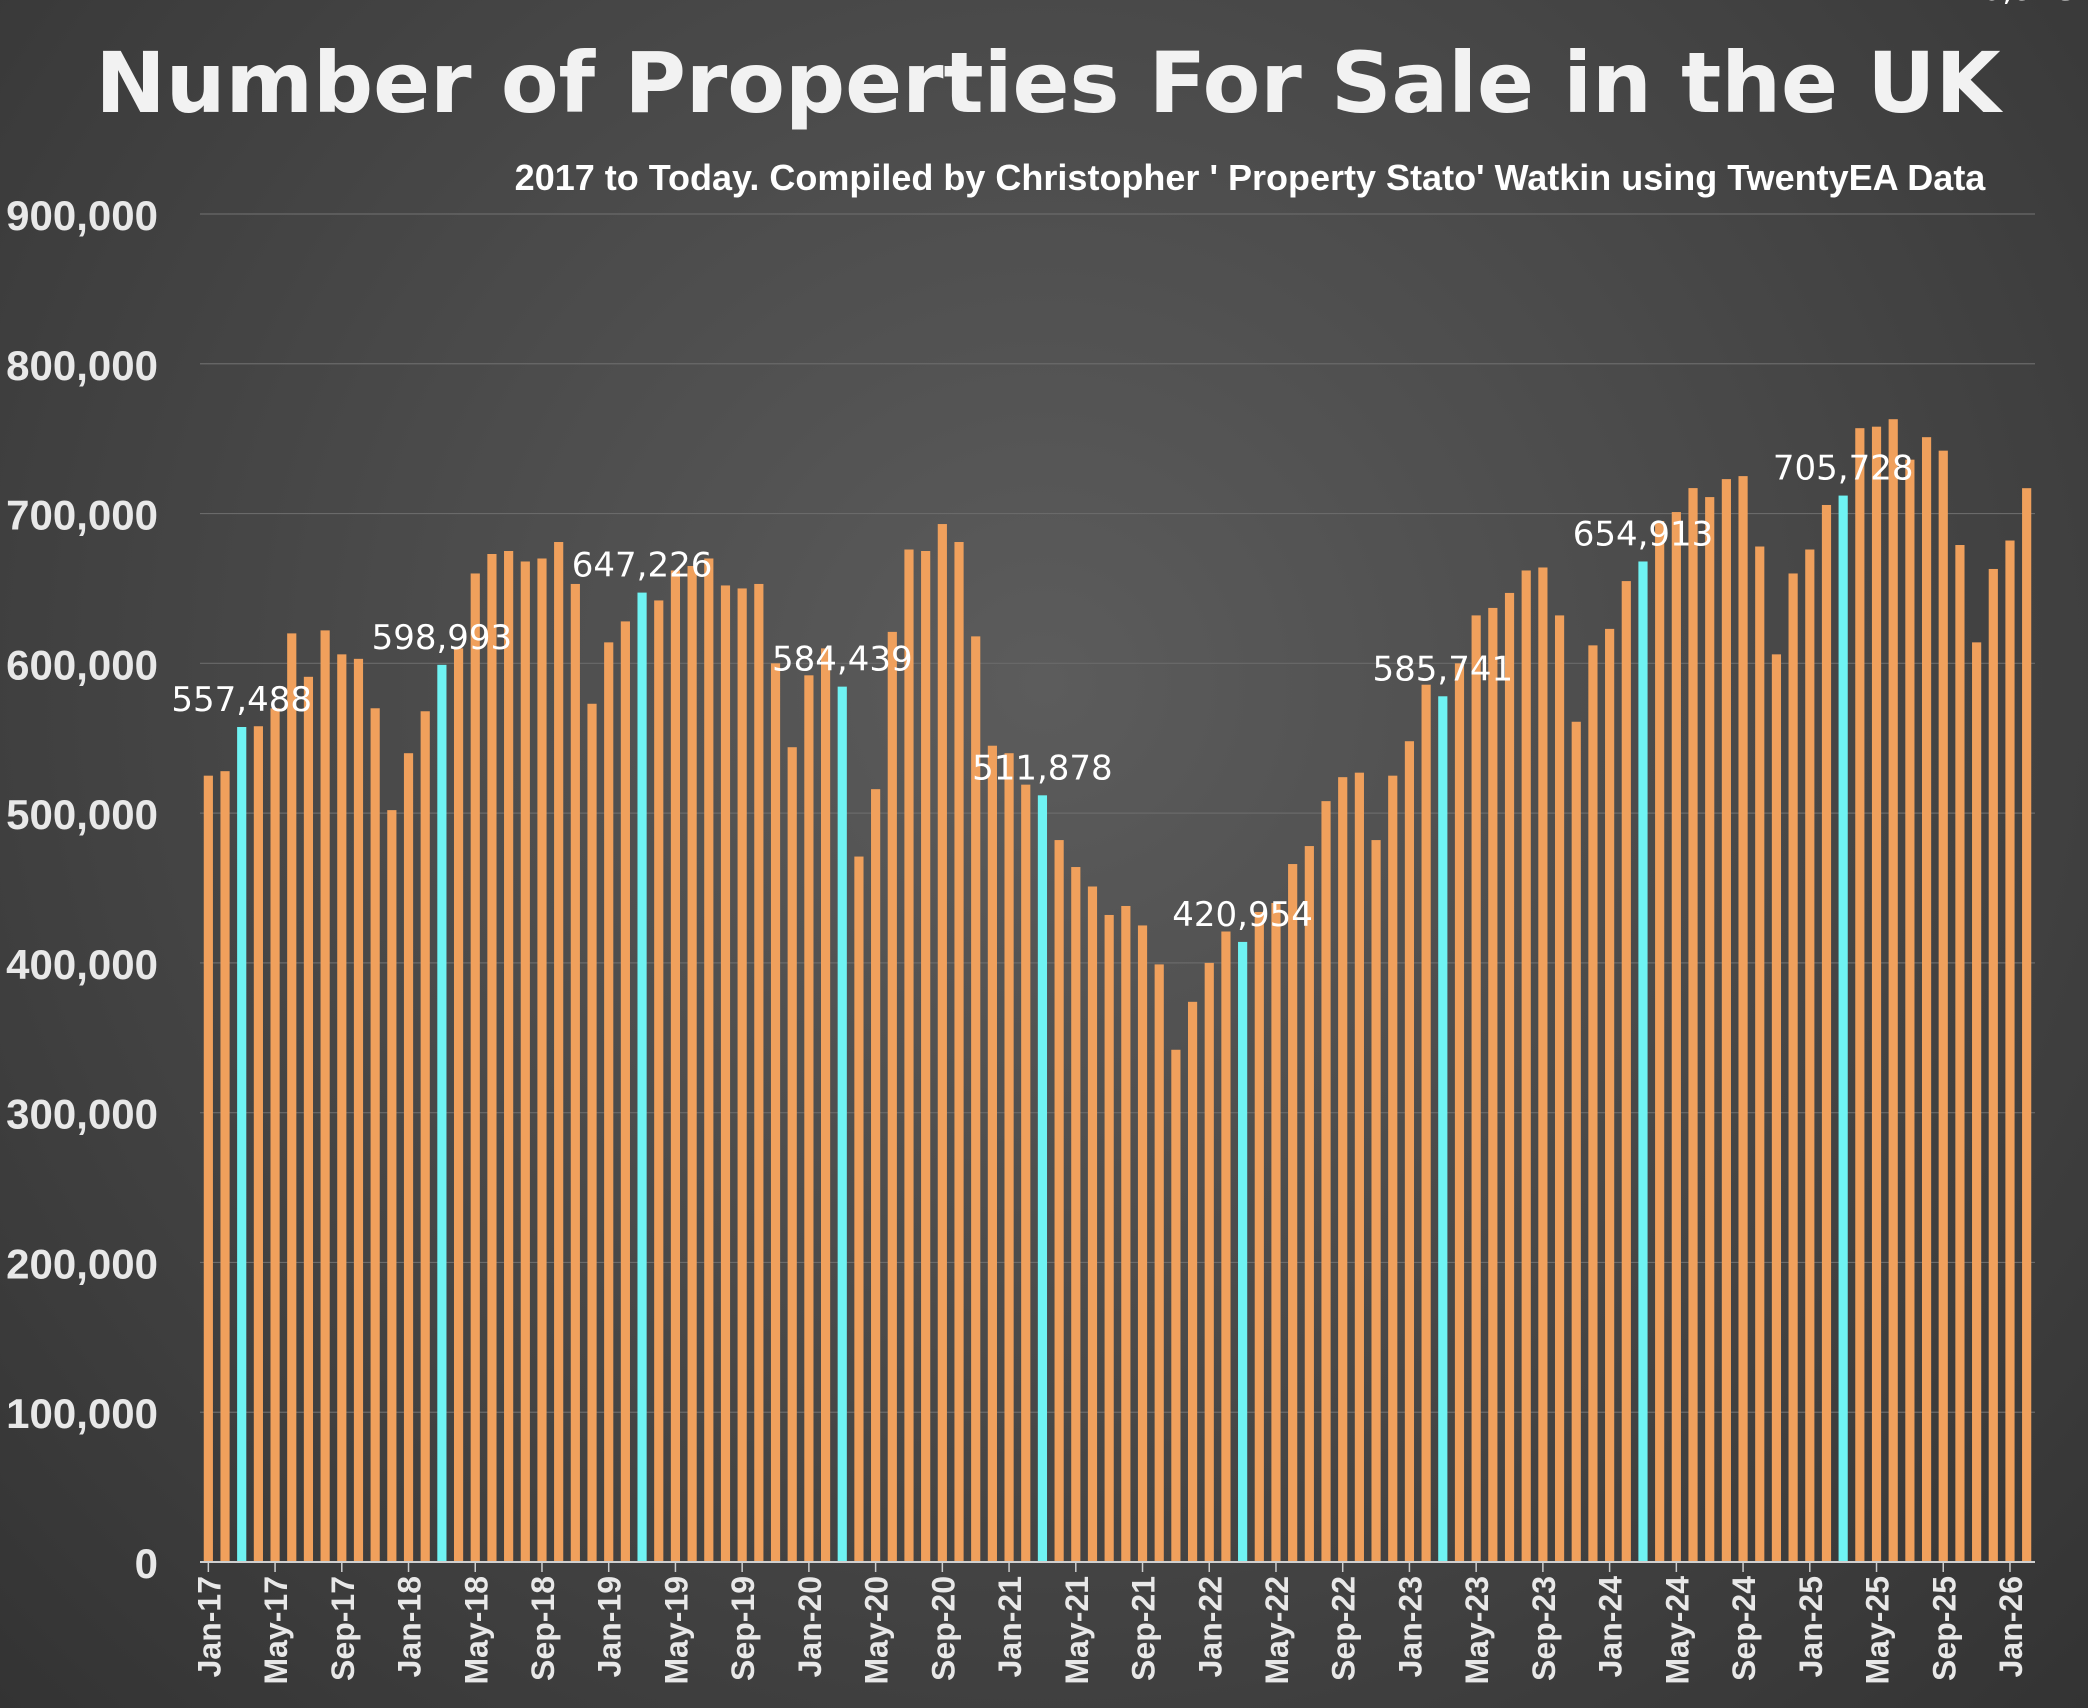 This screenshot has width=2088, height=1708. I want to click on x-tick-label: Sep-18, so click(543, 1628).